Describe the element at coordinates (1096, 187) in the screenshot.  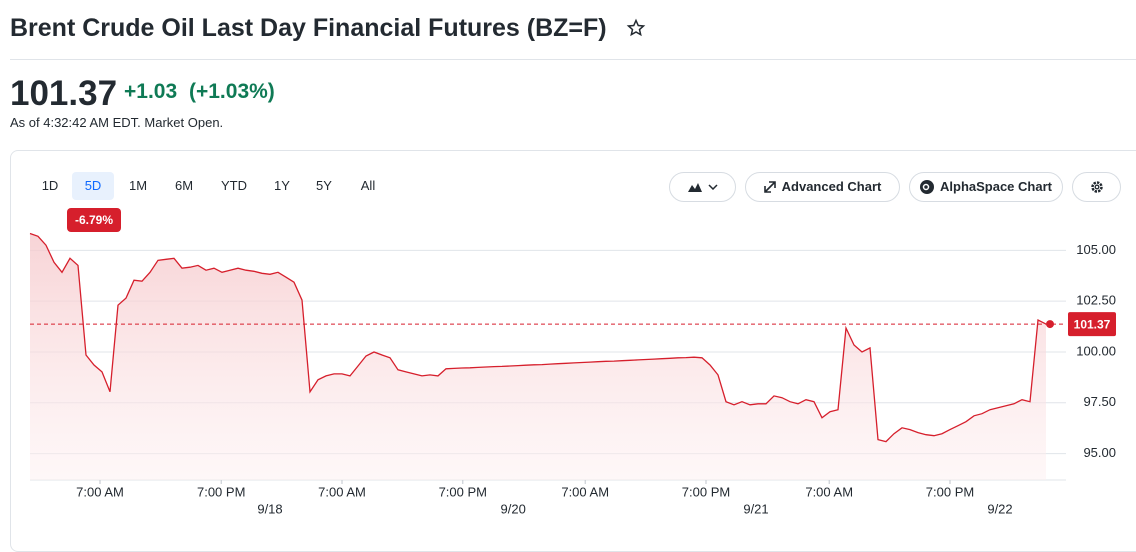
I see `settings-button` at that location.